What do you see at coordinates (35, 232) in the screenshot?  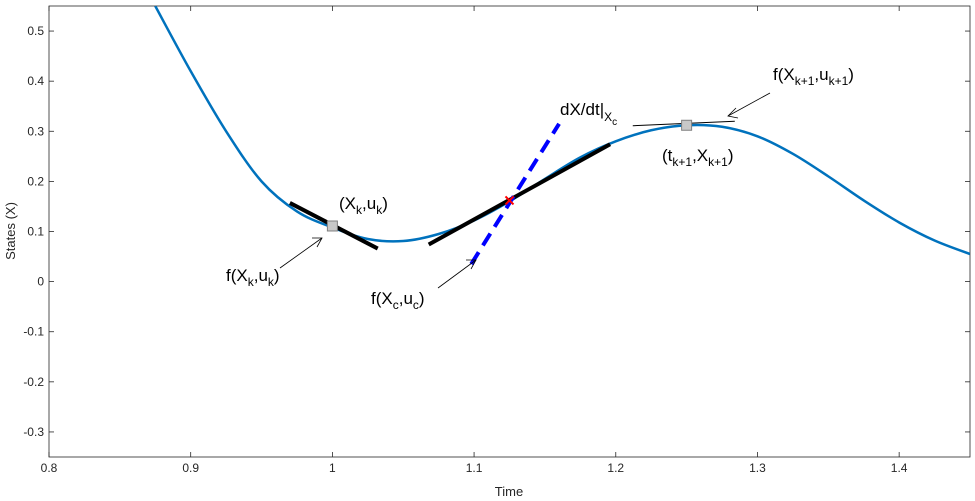 I see `y-tick-label: 0.1` at bounding box center [35, 232].